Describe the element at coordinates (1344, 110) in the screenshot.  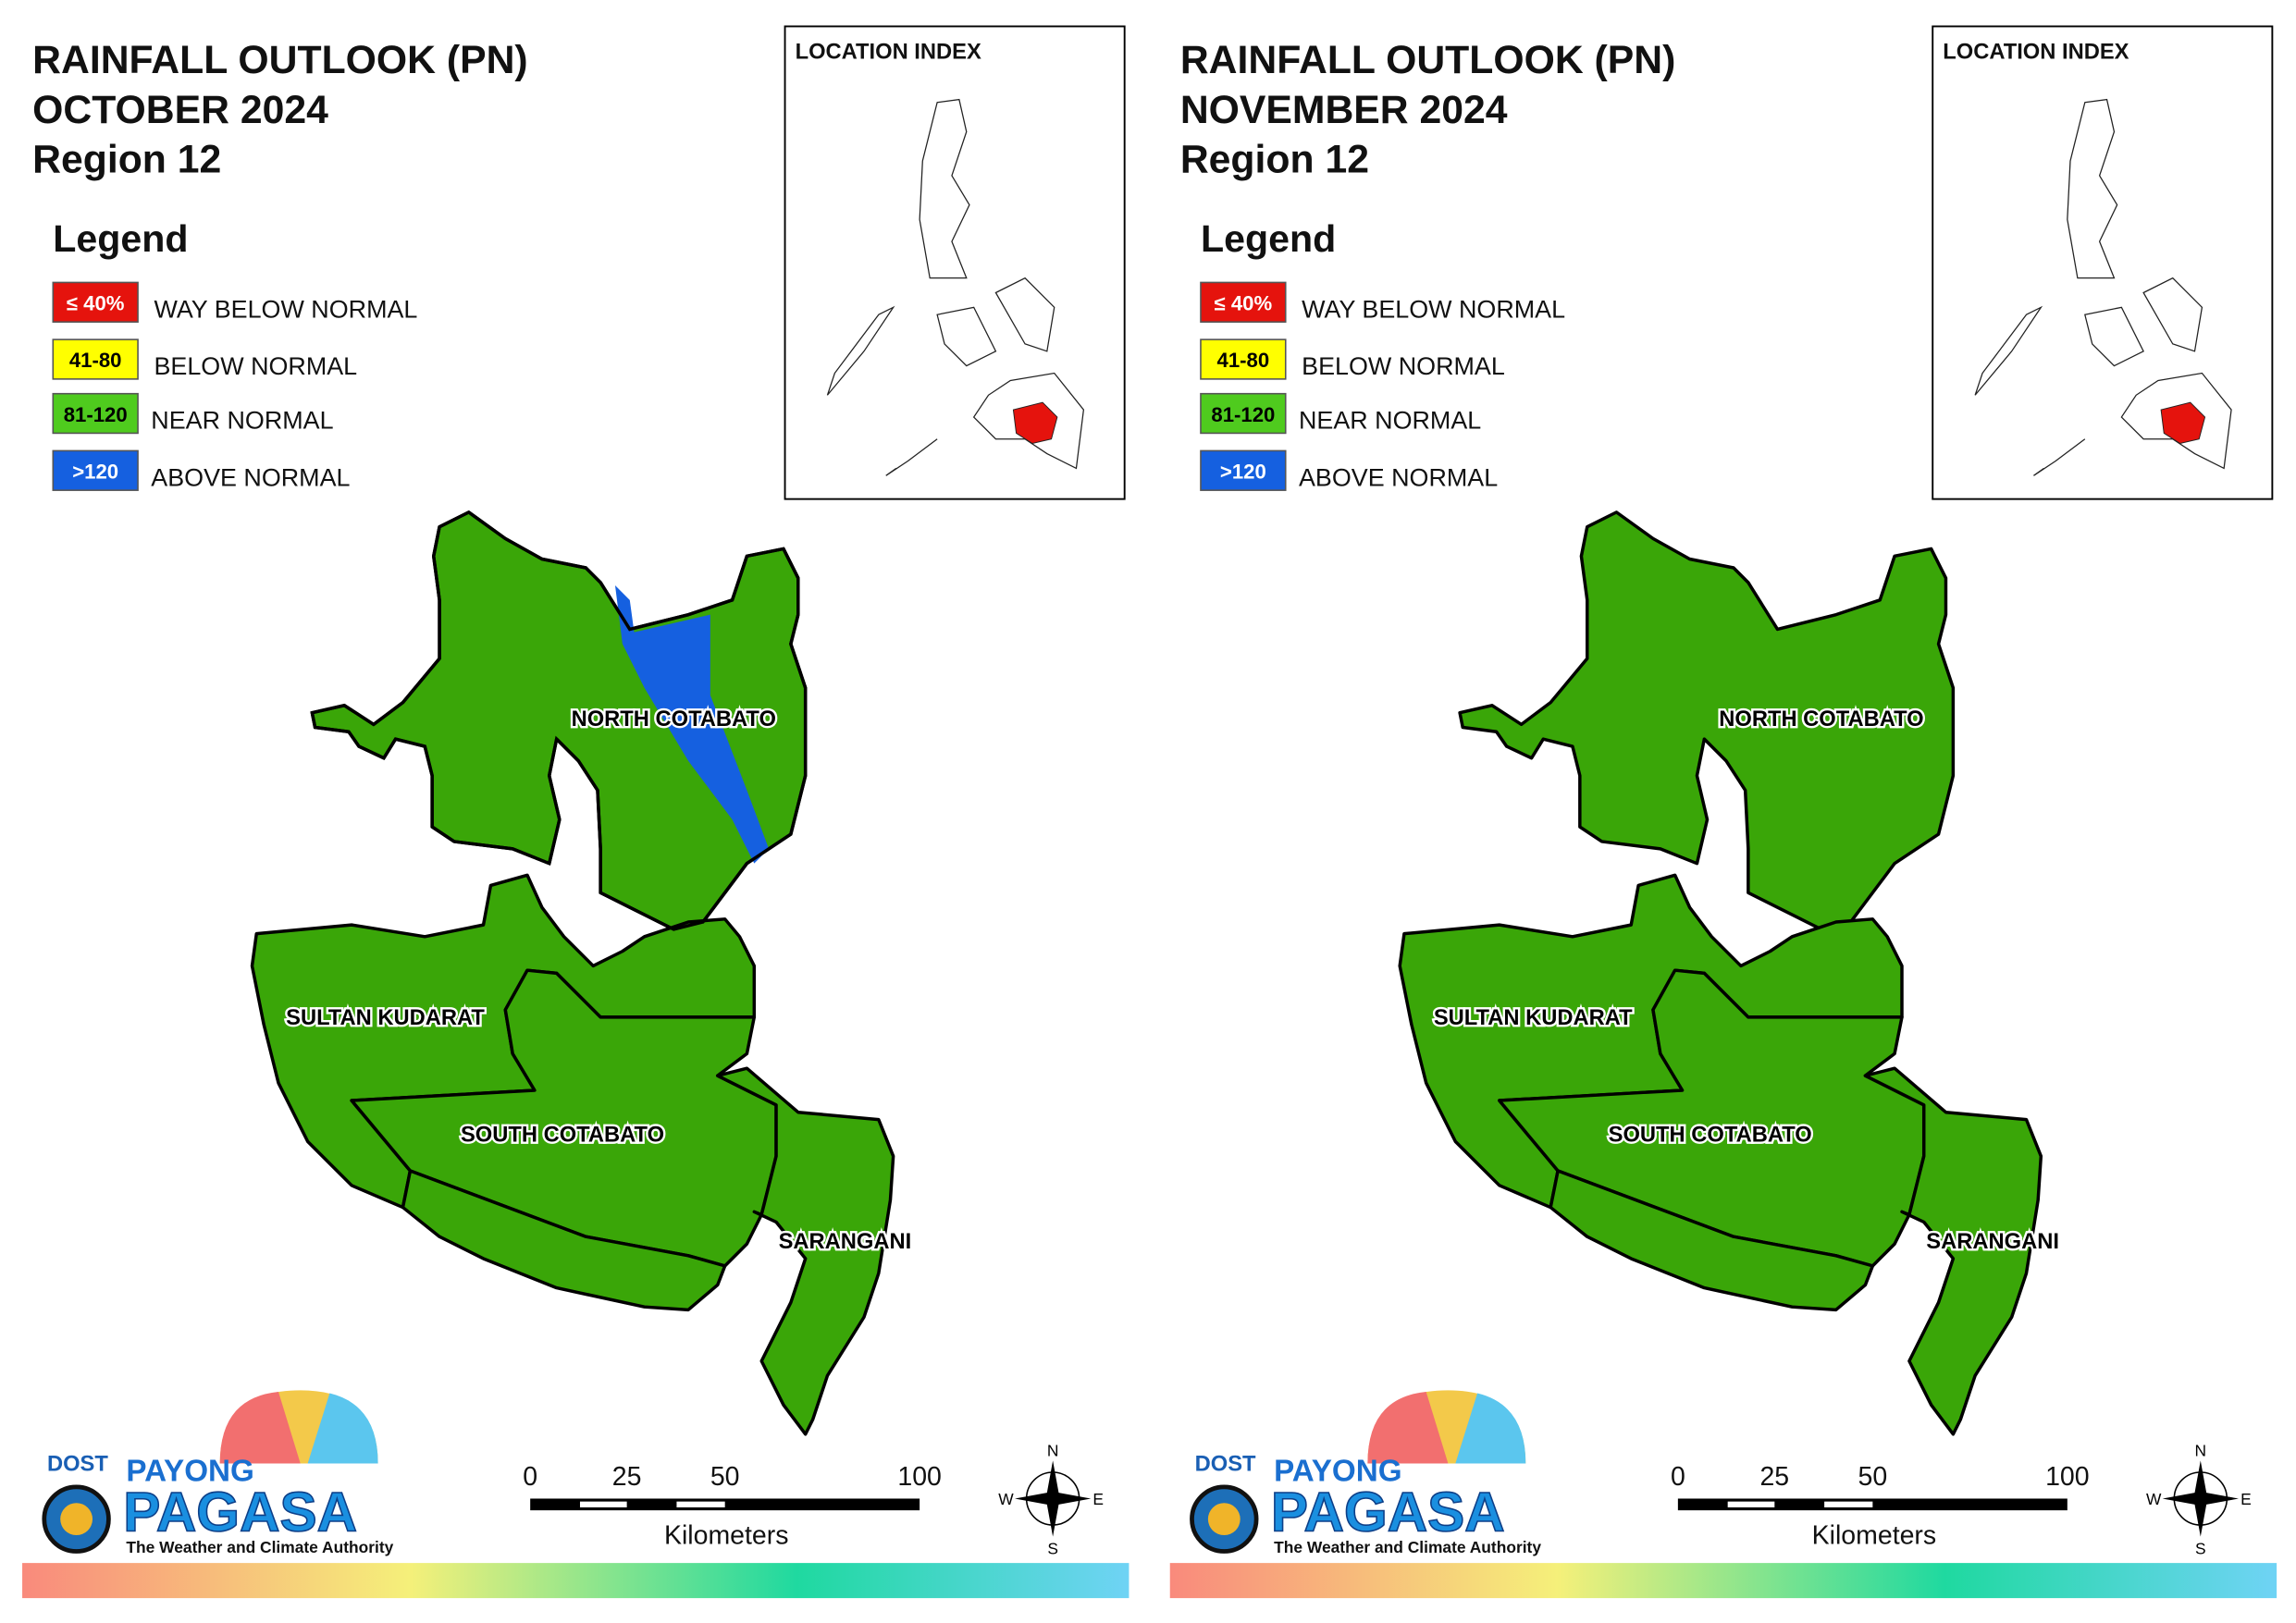
I see `title-line: NOVEMBER 2024` at that location.